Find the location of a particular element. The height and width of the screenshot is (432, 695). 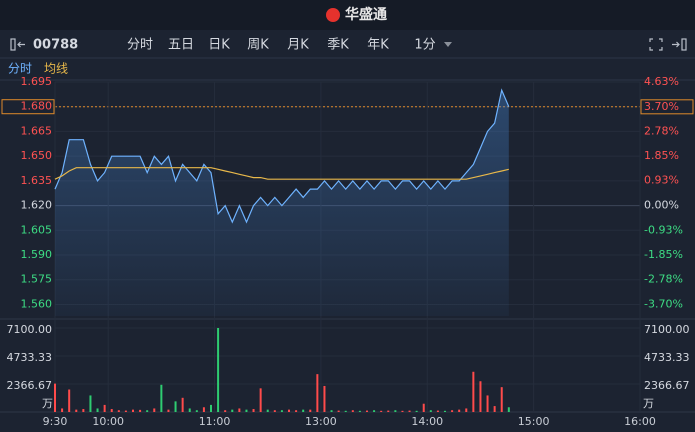

volume-tick-label: 7100.00 is located at coordinates (30, 329).